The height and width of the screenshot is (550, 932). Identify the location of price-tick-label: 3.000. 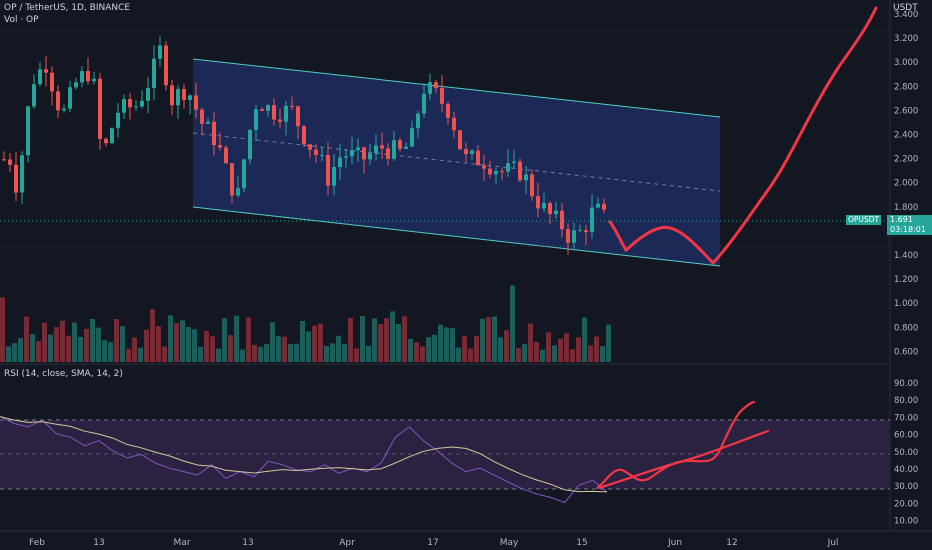
(906, 63).